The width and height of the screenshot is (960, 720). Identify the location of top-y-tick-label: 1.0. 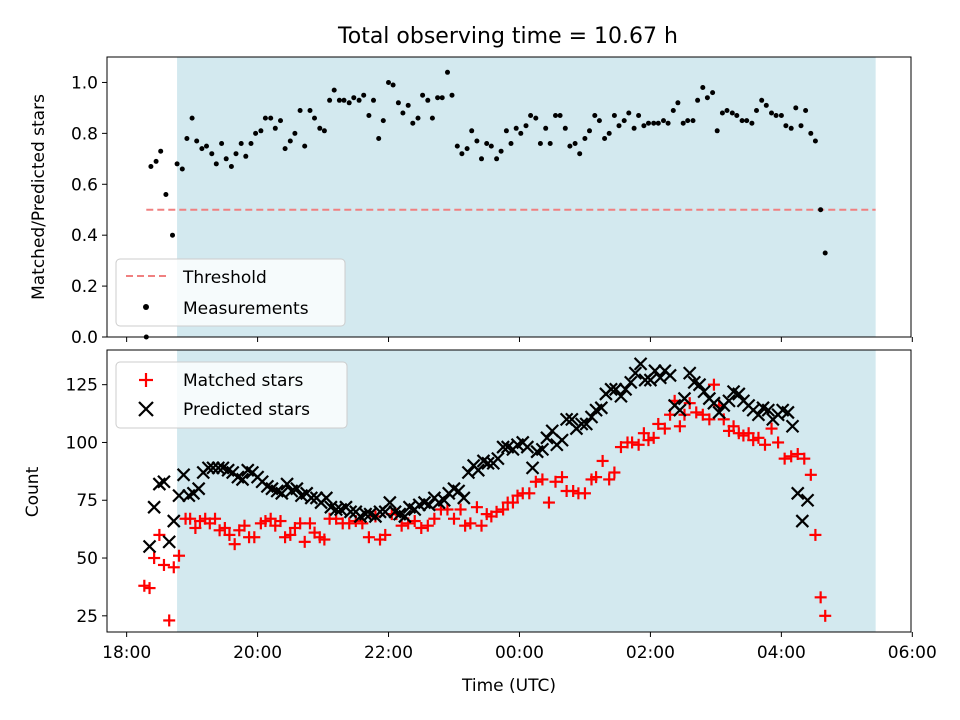
(84, 83).